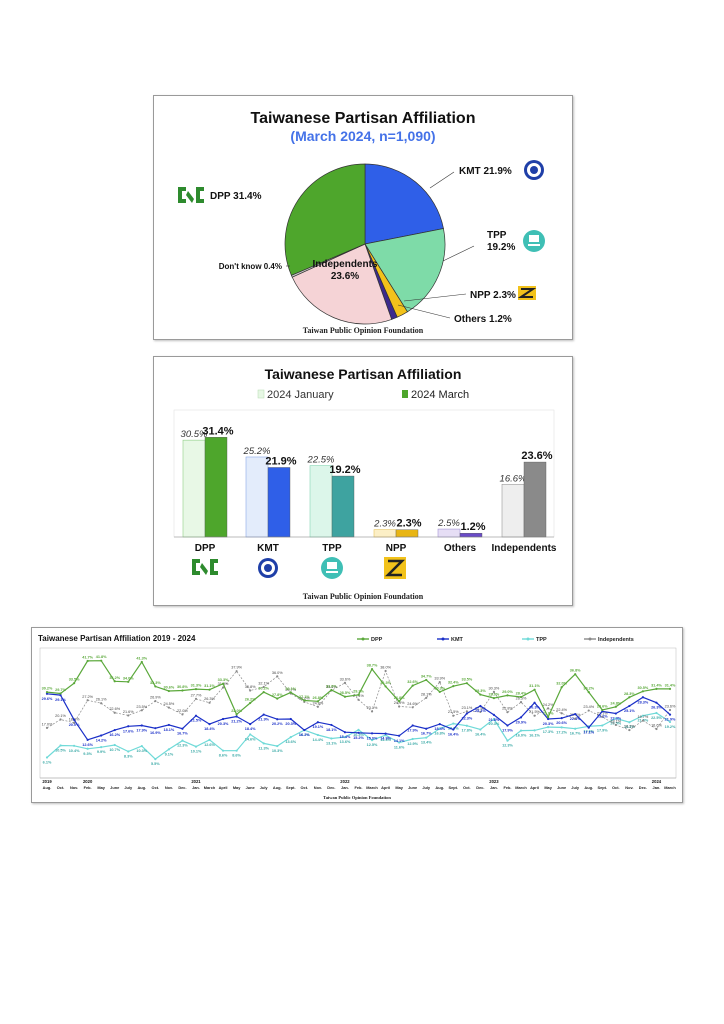  Describe the element at coordinates (277, 673) in the screenshot. I see `line-data-label-independents: 36.0%` at that location.